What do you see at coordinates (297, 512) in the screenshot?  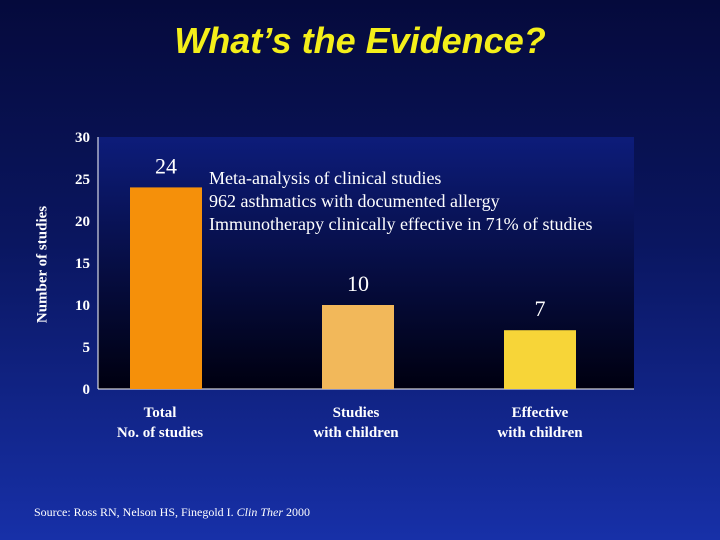 I see `source-suffix: 2000` at bounding box center [297, 512].